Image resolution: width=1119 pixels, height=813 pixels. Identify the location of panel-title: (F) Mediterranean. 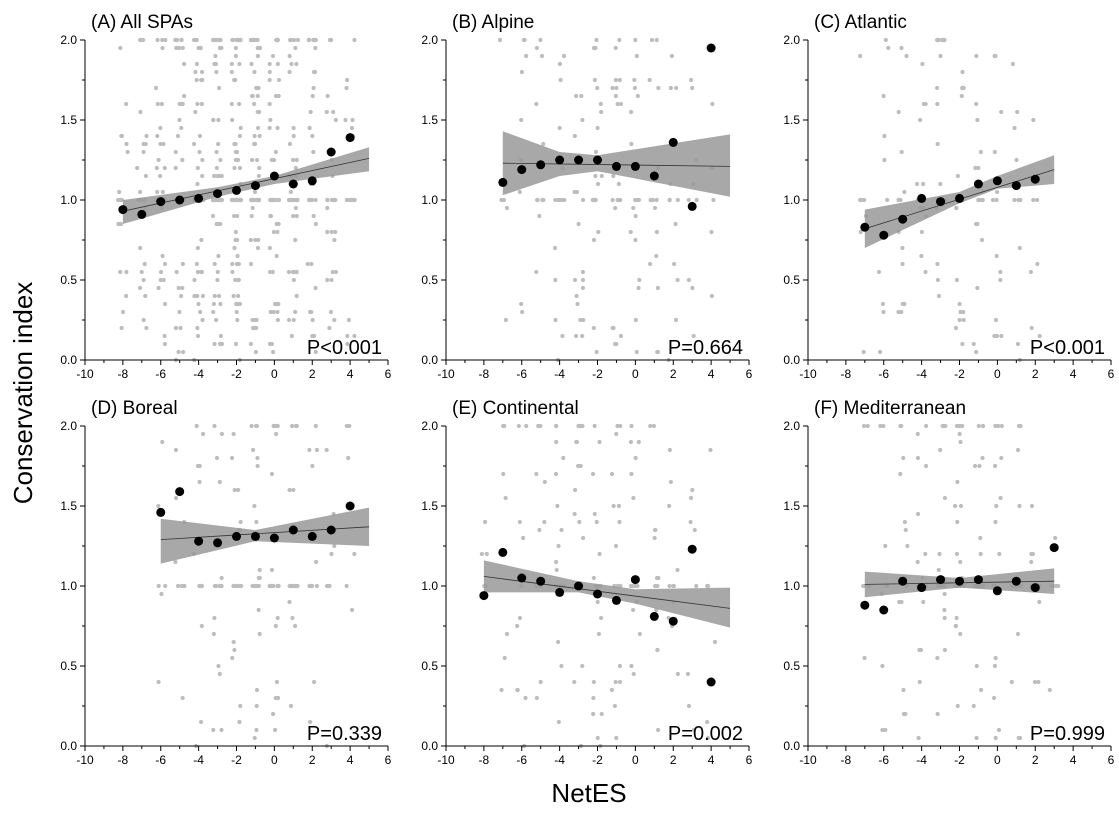
(890, 408).